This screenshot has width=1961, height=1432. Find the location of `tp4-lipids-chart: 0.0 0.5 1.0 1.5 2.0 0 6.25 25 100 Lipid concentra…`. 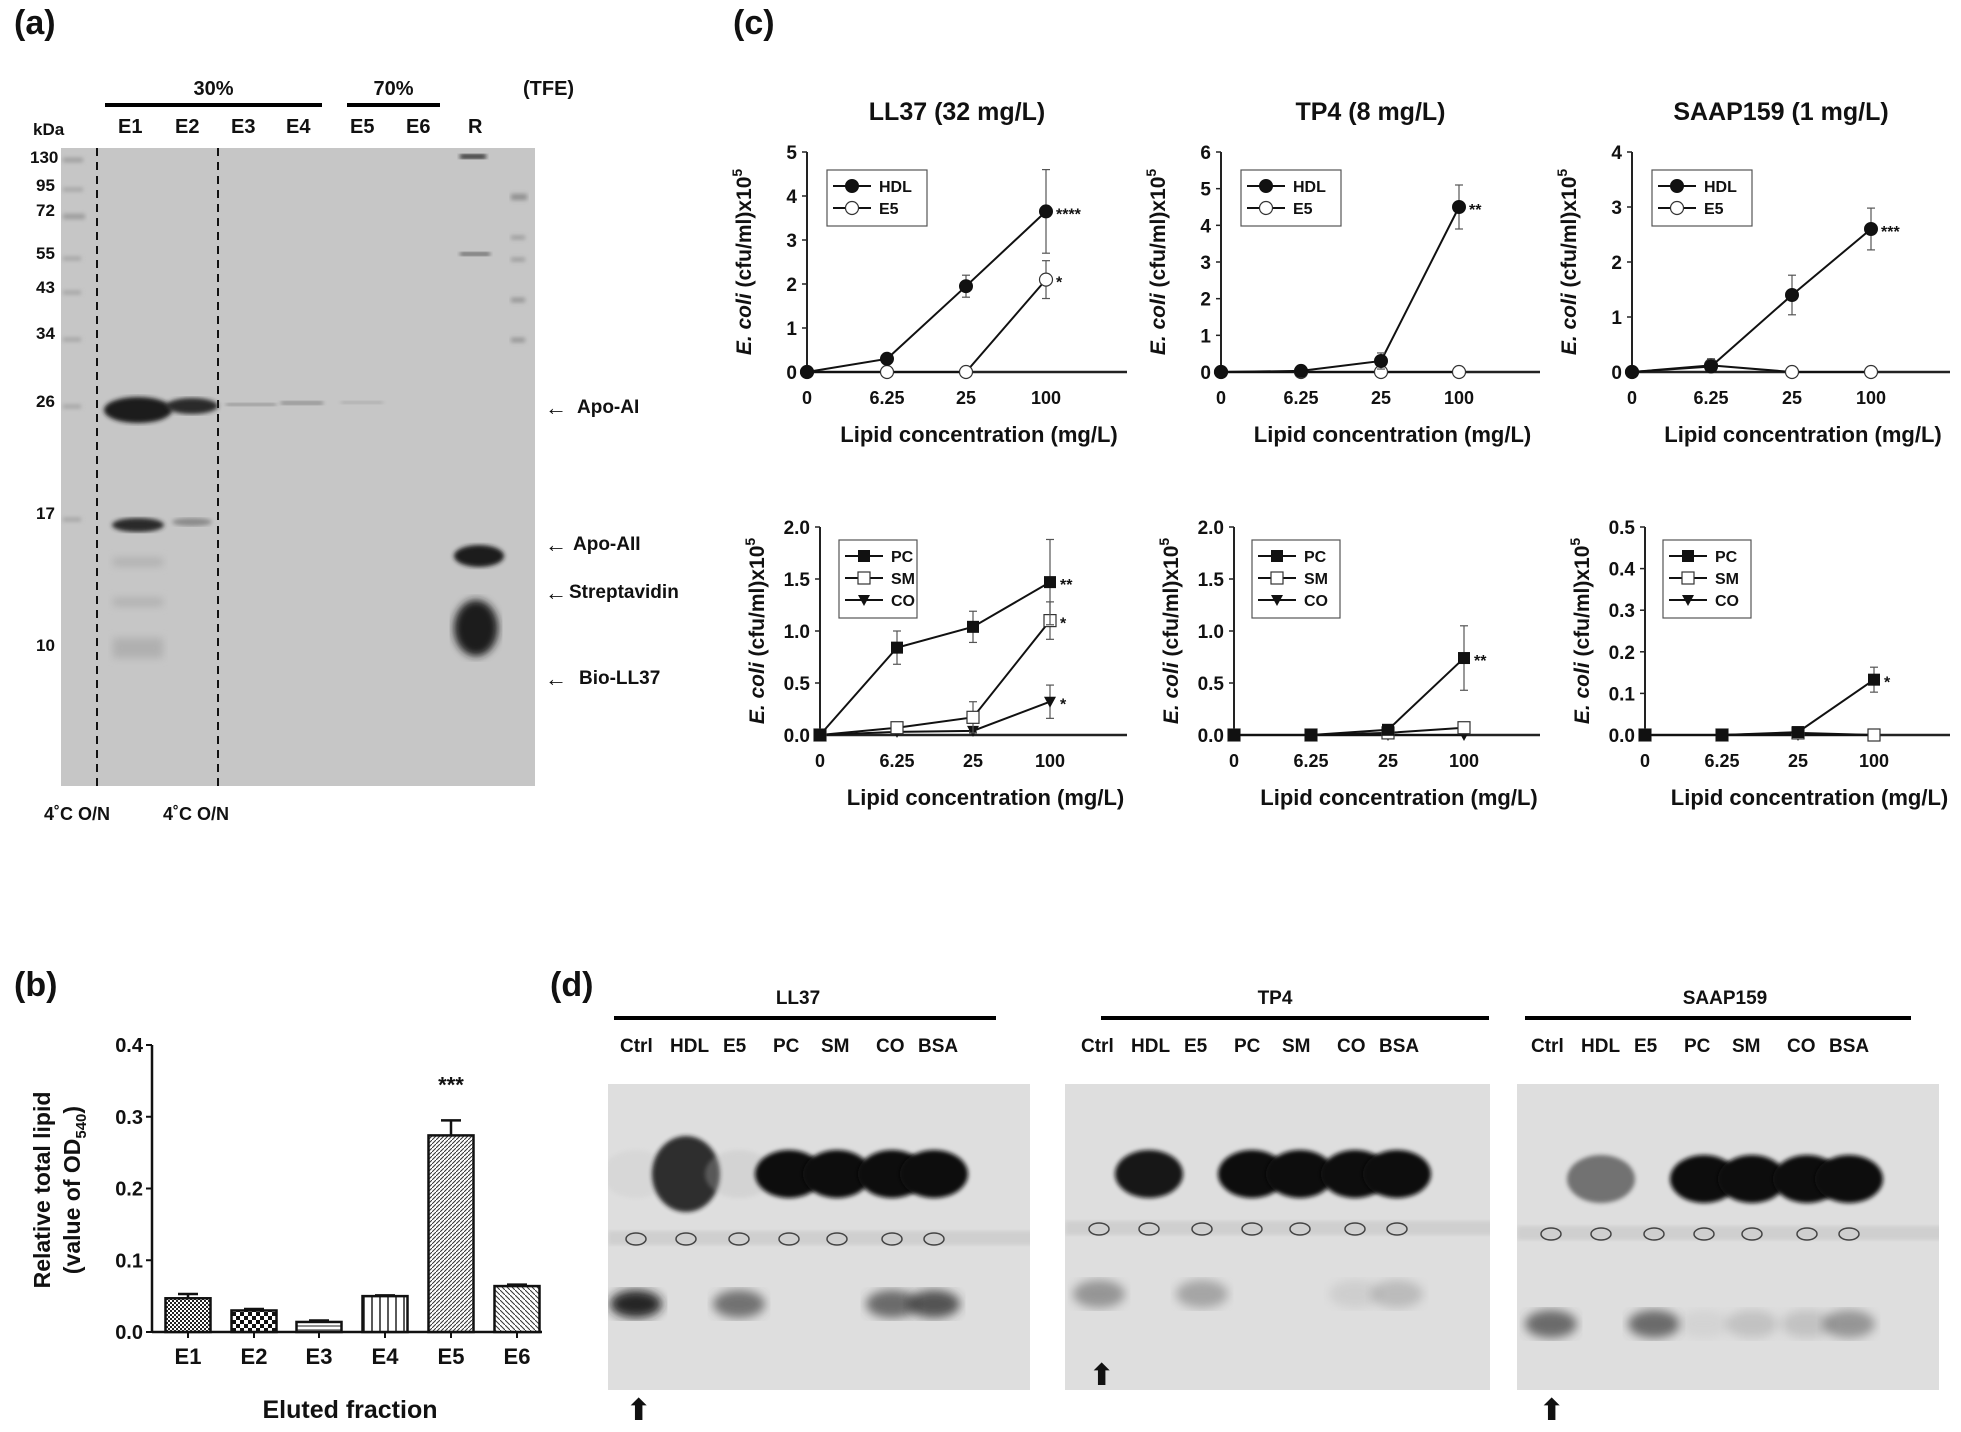

tp4-lipids-chart: 0.0 0.5 1.0 1.5 2.0 0 6.25 25 100 Lipid concentra… is located at coordinates (1348, 664).